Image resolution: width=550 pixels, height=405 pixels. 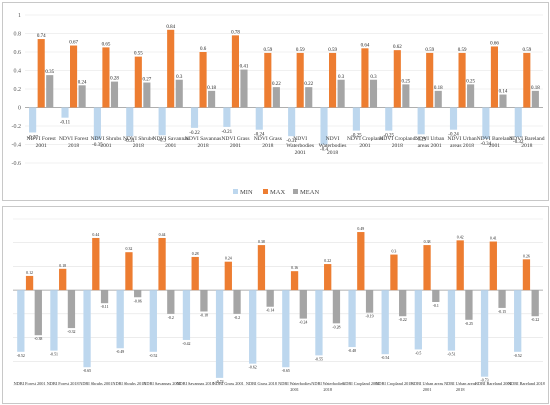 What do you see at coordinates (418, 320) in the screenshot?
I see `bar-min-ndbi-urban-areas-2001` at bounding box center [418, 320].